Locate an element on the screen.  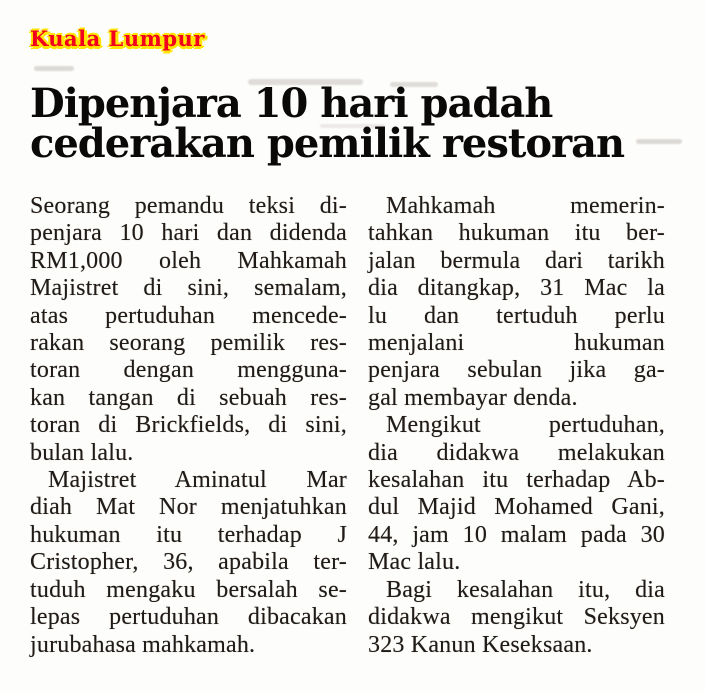
body-line: didakwa mengikut Seksyen is located at coordinates (516, 617).